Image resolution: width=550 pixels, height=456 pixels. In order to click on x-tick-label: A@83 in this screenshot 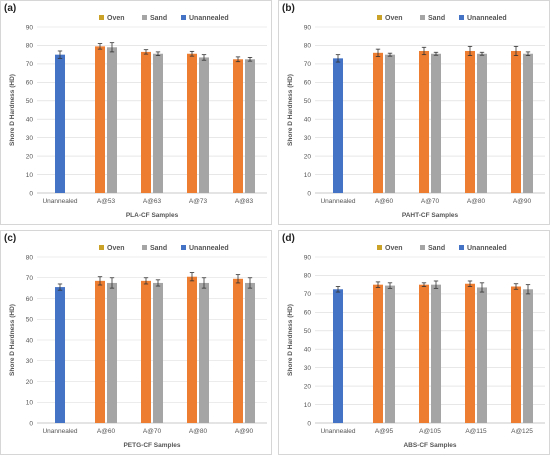, I will do `click(244, 201)`.